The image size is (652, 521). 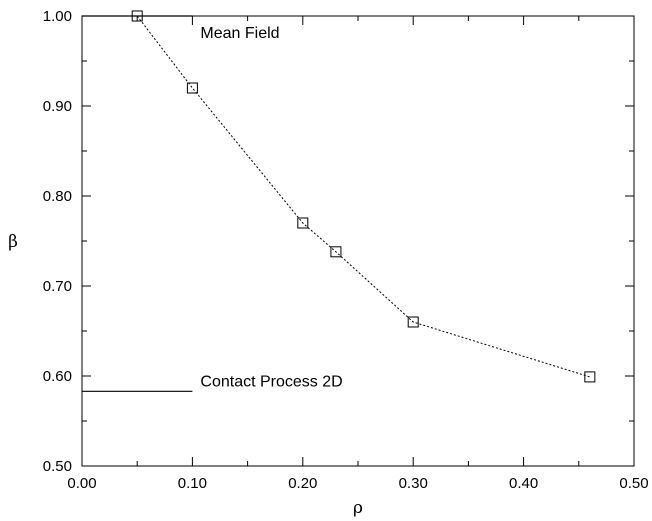 I want to click on x-tick-label: 0.00, so click(x=81, y=483).